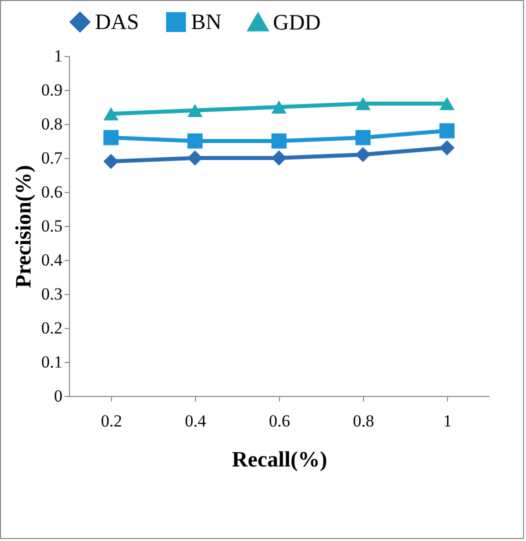  Describe the element at coordinates (51, 328) in the screenshot. I see `y-tick-label: 0.2` at that location.